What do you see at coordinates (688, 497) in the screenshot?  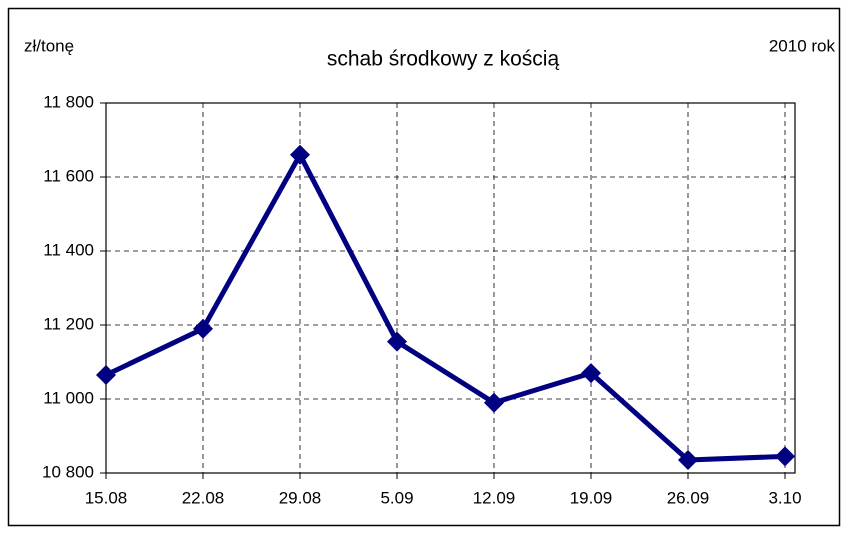 I see `x-tick-label: 26.09` at bounding box center [688, 497].